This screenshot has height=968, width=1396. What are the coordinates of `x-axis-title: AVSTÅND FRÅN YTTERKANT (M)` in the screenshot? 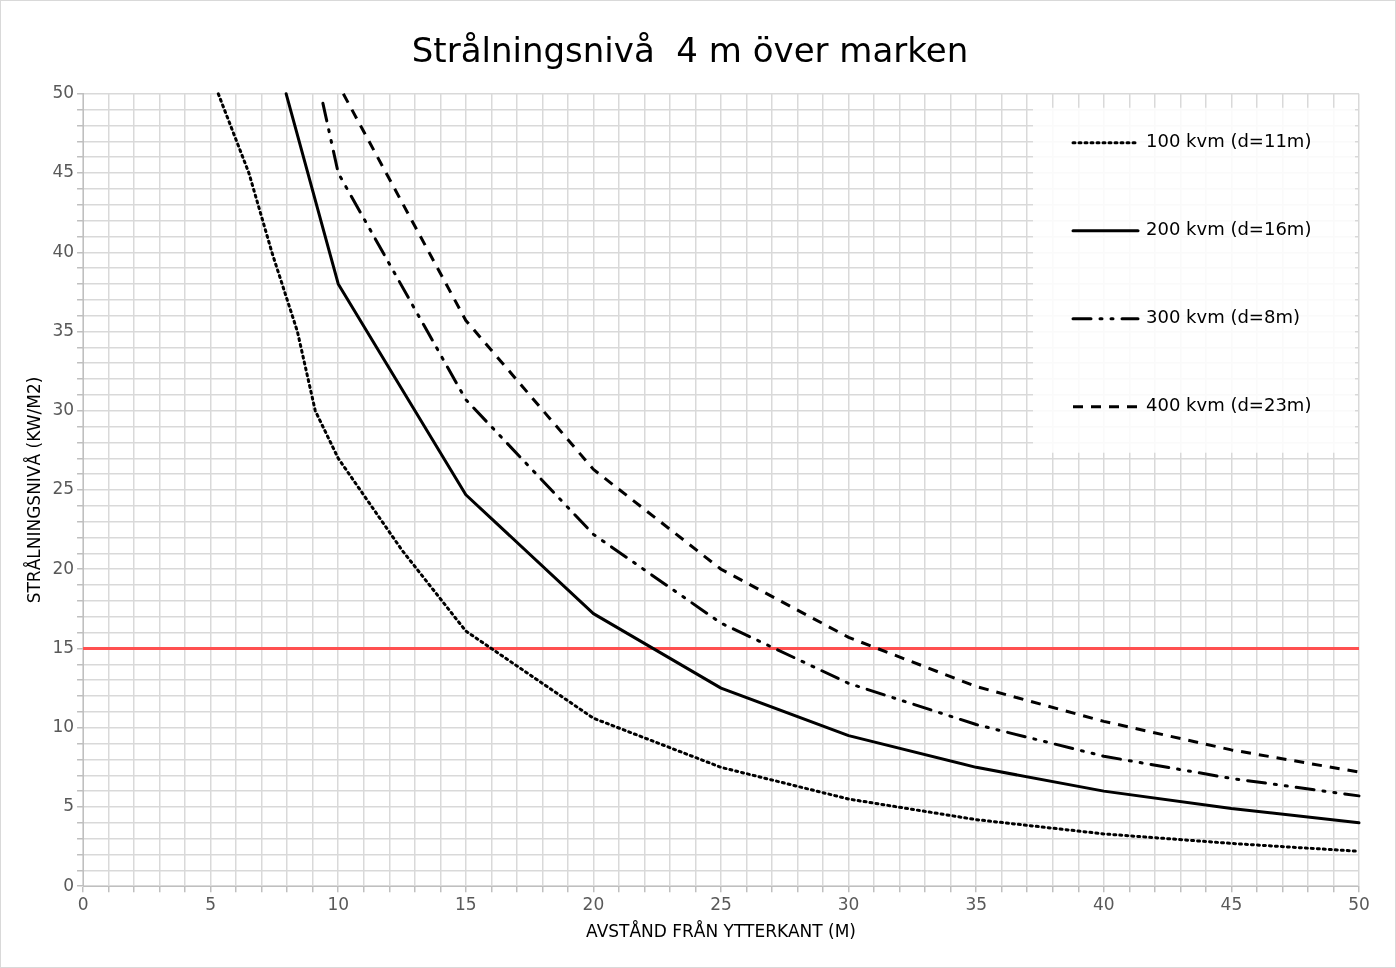 It's located at (721, 931).